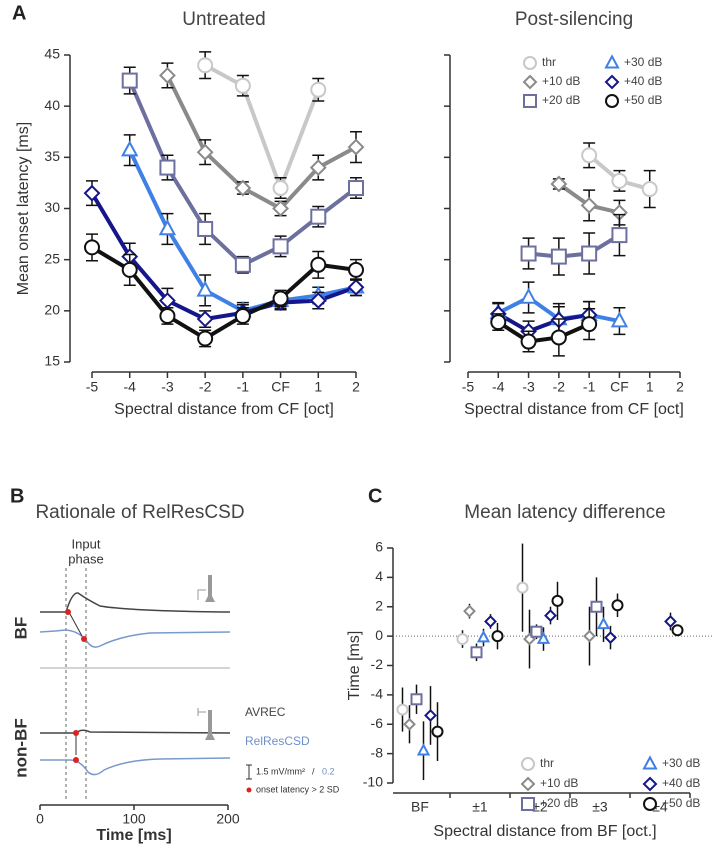 The width and height of the screenshot is (718, 847). Describe the element at coordinates (373, 782) in the screenshot. I see `y-tick-label: -10` at that location.